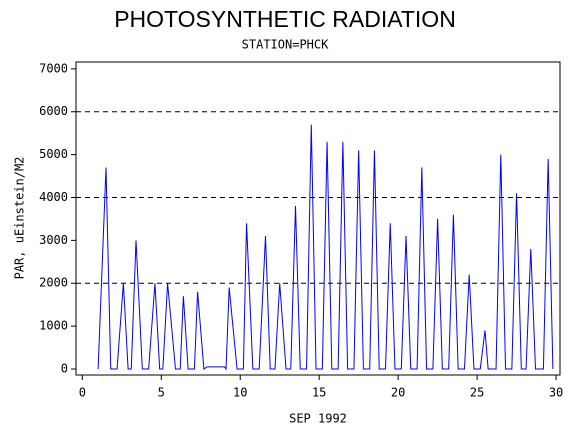  Describe the element at coordinates (53, 111) in the screenshot. I see `y-tick-label: 6000` at that location.